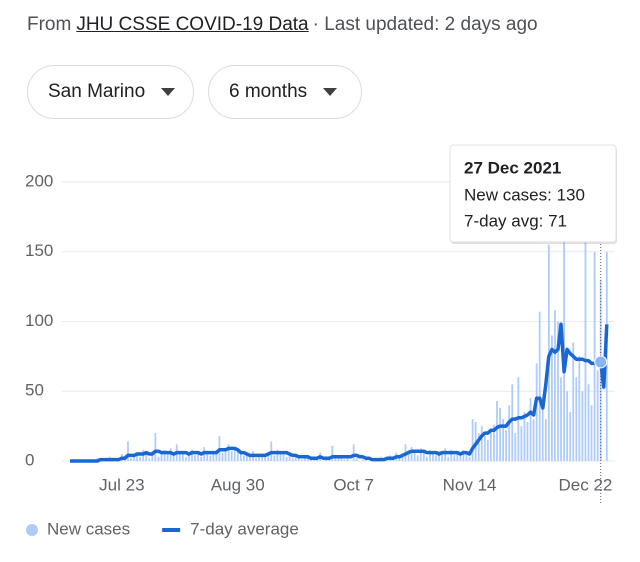 The height and width of the screenshot is (562, 640). Describe the element at coordinates (244, 528) in the screenshot. I see `legend-label: 7-day average` at that location.